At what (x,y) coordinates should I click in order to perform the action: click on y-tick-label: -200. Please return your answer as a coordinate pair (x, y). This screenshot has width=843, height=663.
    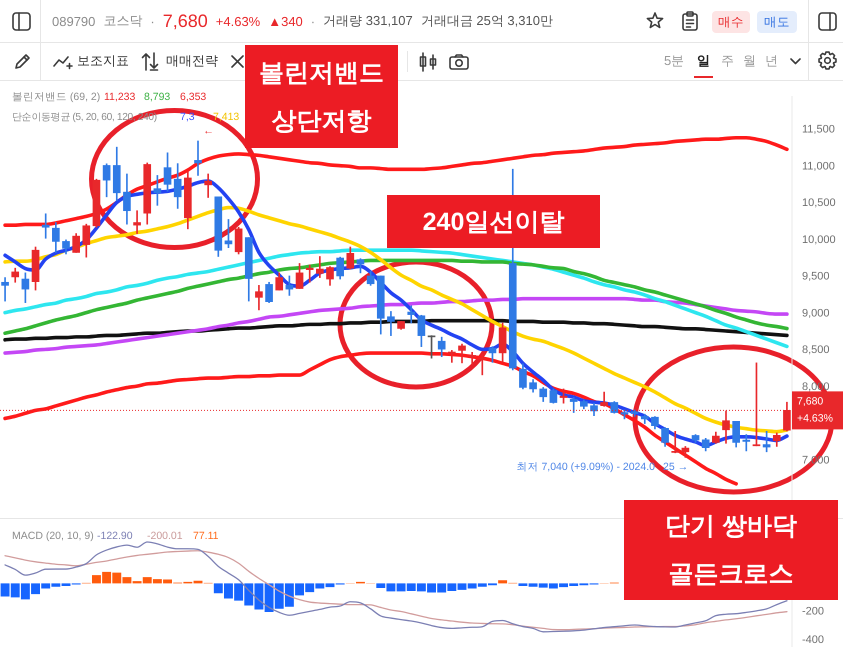
    Looking at the image, I should click on (813, 612).